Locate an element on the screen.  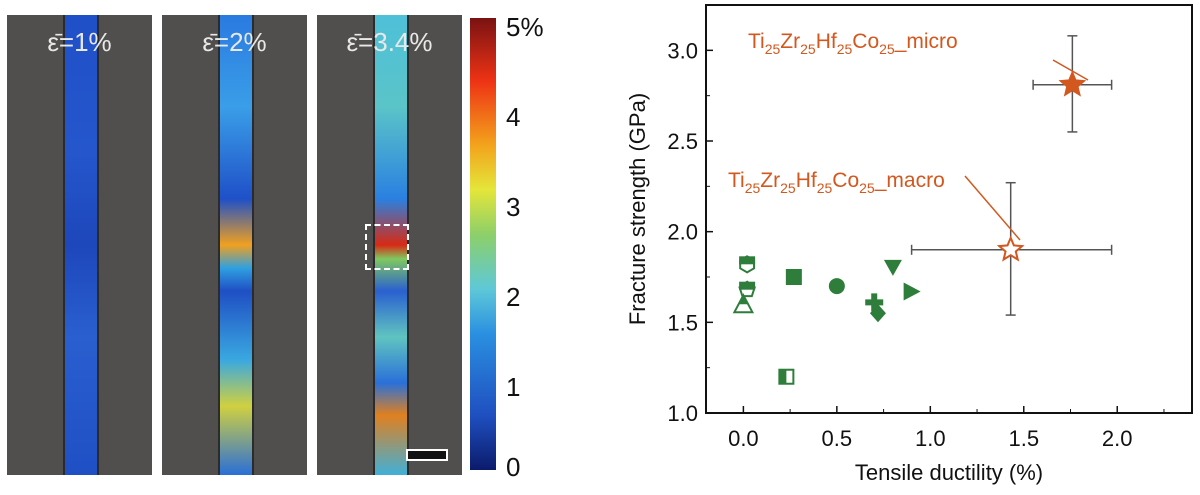
marker-star-filled is located at coordinates (1072, 83).